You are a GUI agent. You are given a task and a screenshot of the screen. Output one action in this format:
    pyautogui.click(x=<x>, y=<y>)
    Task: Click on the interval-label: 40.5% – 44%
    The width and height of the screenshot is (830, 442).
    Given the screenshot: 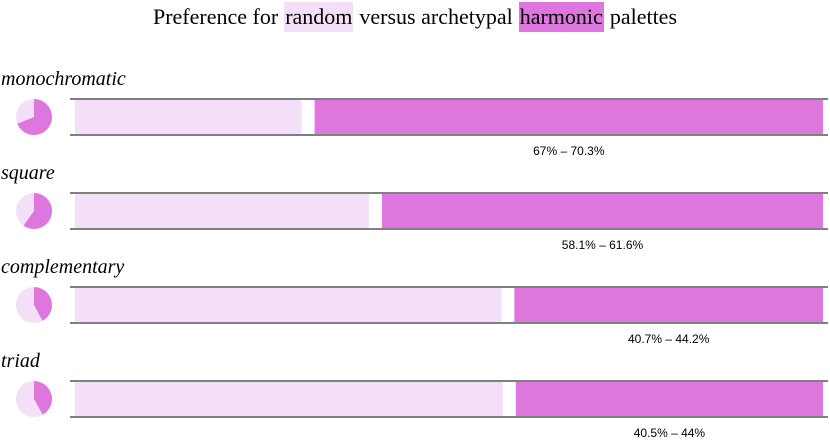 What is the action you would take?
    pyautogui.click(x=670, y=433)
    